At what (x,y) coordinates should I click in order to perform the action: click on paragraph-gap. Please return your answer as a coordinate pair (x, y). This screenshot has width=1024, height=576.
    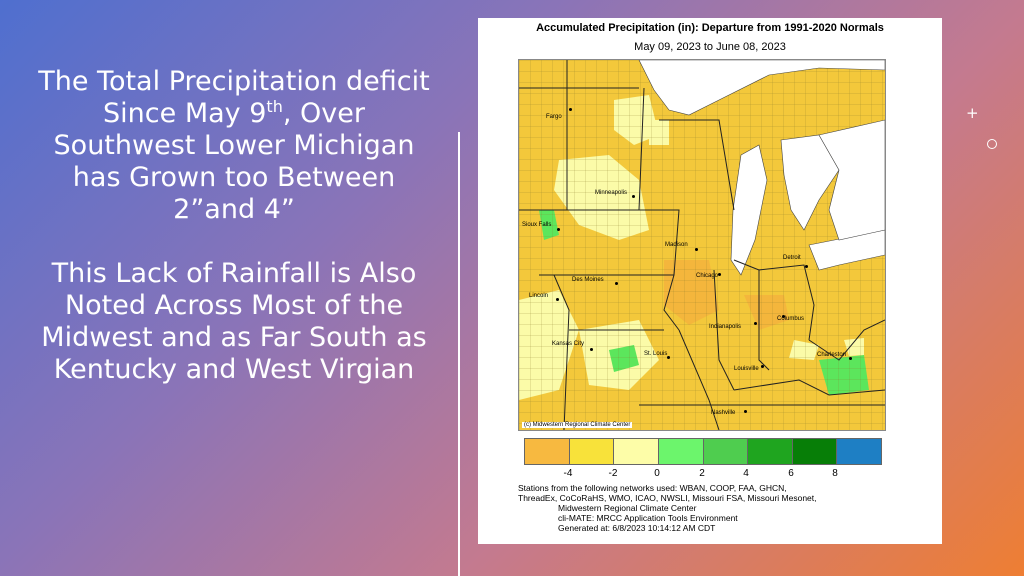
    Looking at the image, I should click on (234, 242).